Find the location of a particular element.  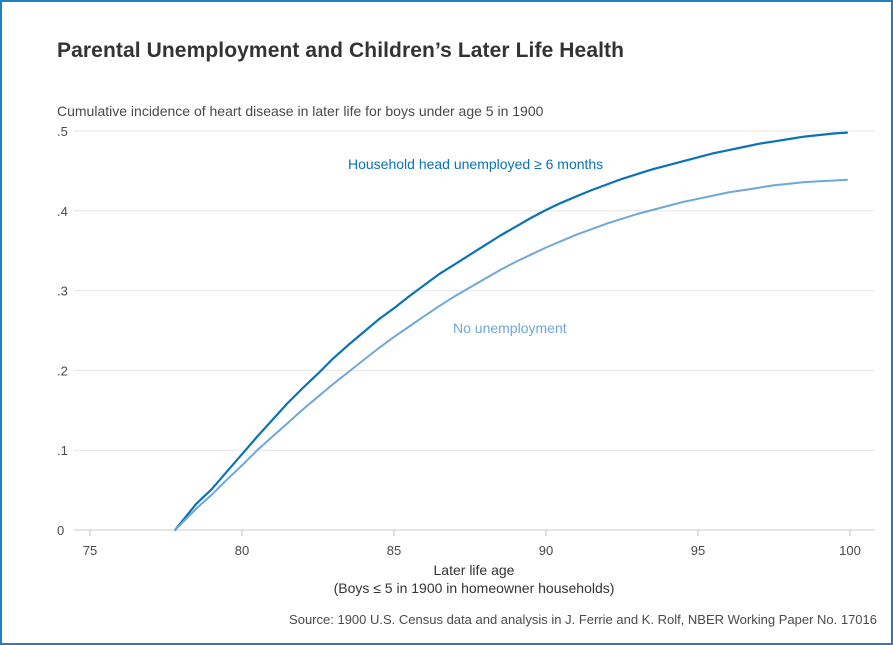

x-tick-label: 85 is located at coordinates (394, 550).